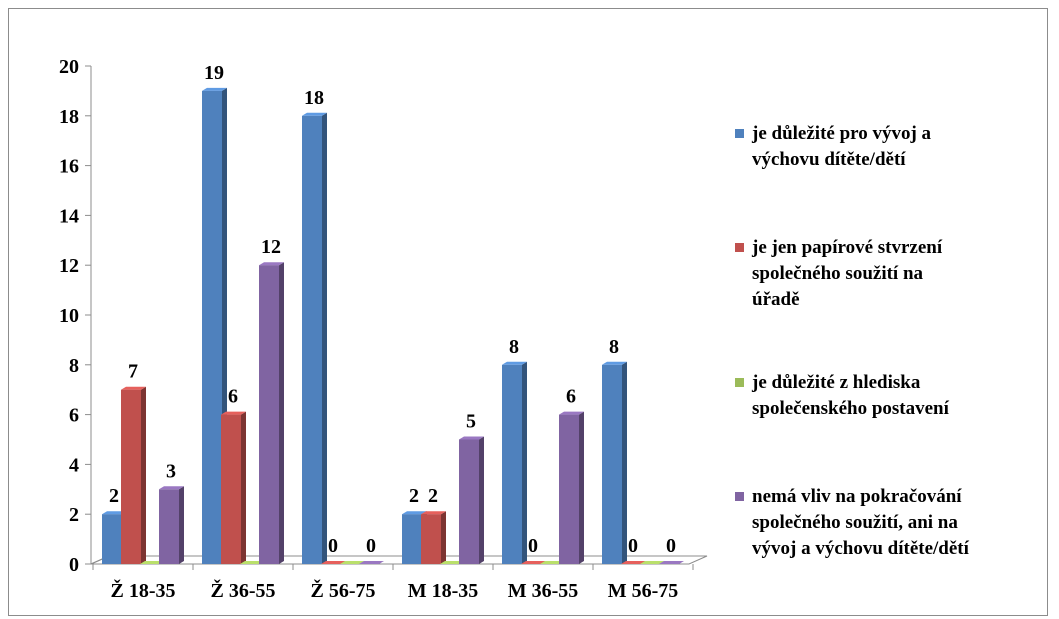 Image resolution: width=1059 pixels, height=619 pixels. What do you see at coordinates (171, 471) in the screenshot?
I see `data-label: 3` at bounding box center [171, 471].